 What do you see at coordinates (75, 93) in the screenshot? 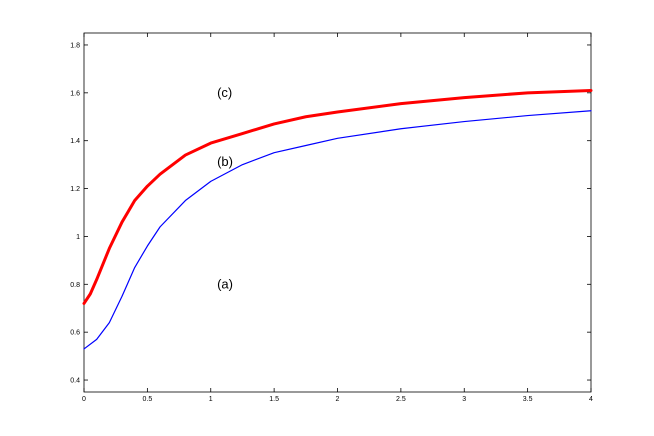
I see `y-tick-label: 1.6` at bounding box center [75, 93].